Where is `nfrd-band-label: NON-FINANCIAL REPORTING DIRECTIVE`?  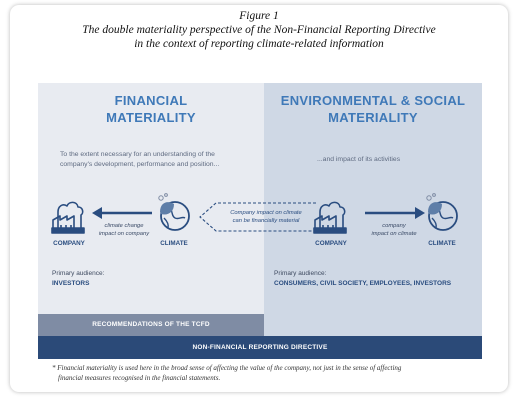
nfrd-band-label: NON-FINANCIAL REPORTING DIRECTIVE is located at coordinates (260, 347).